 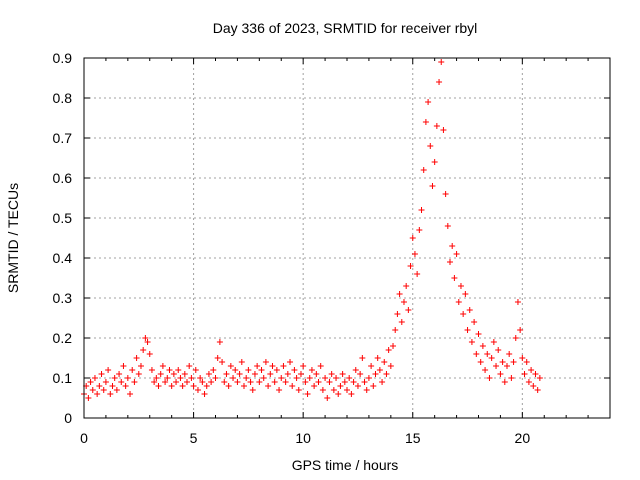 I want to click on x-tick-label: 20, so click(x=523, y=438).